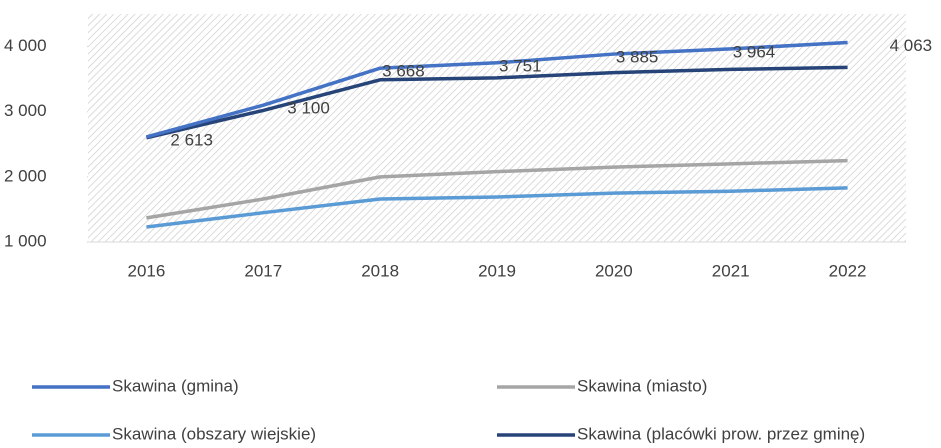  What do you see at coordinates (520, 65) in the screenshot?
I see `data-label: 3 751` at bounding box center [520, 65].